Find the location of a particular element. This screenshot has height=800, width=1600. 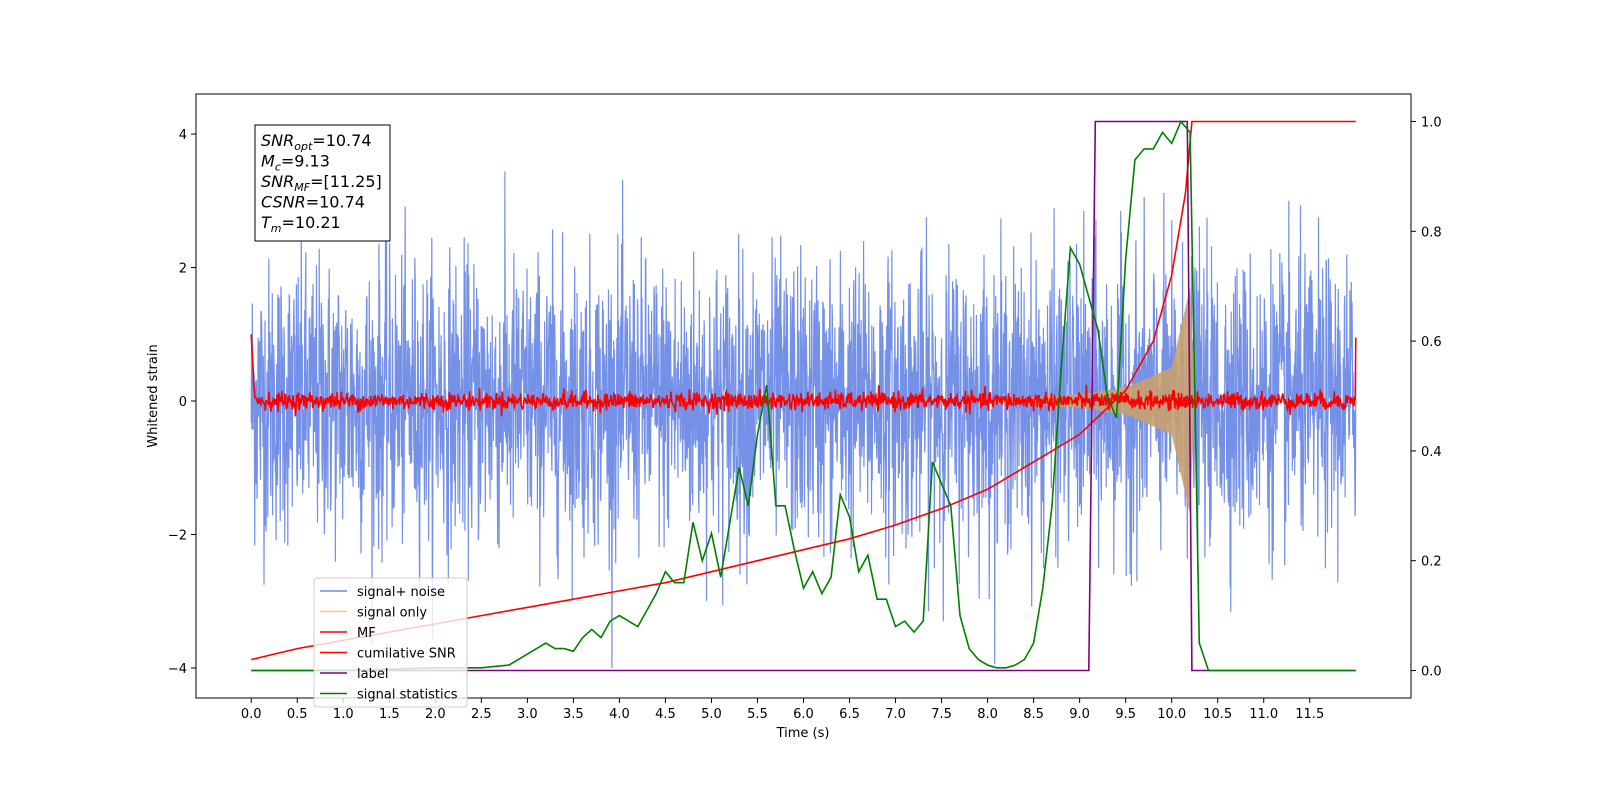

info-line-value: =9.13 is located at coordinates (305, 161).